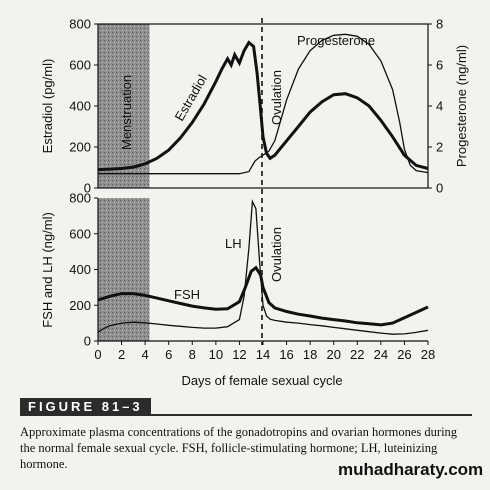 The height and width of the screenshot is (490, 490). I want to click on progesterone-label: Progesterone, so click(336, 40).